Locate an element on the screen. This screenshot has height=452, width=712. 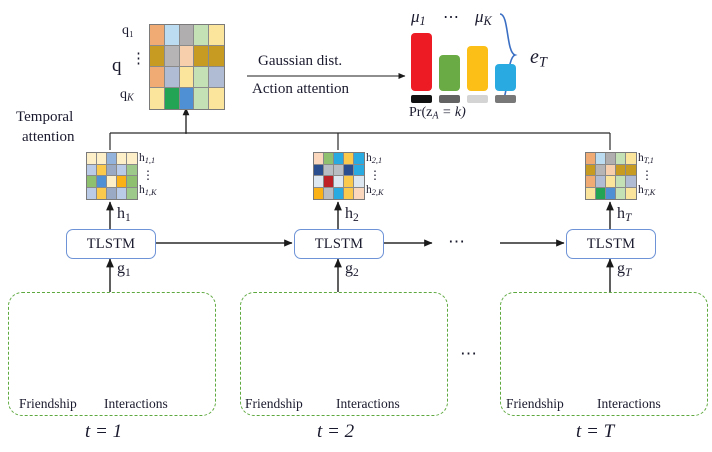
gaussian-dist-label: Gaussian dist. is located at coordinates (300, 61).